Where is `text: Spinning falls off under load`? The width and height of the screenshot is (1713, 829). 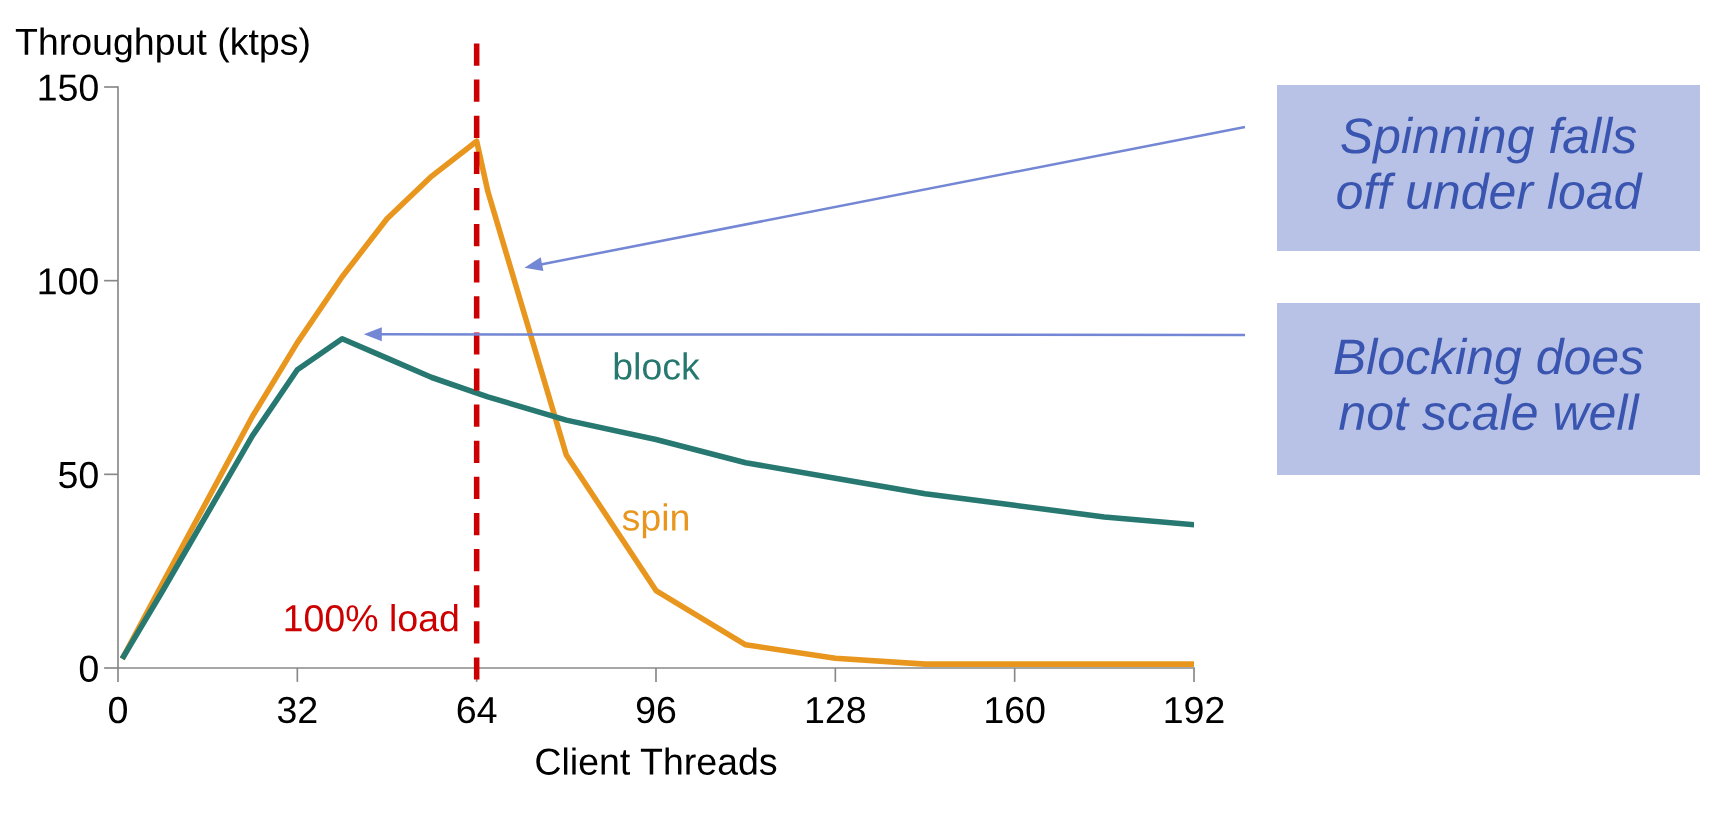 text: Spinning falls off under load is located at coordinates (1490, 163).